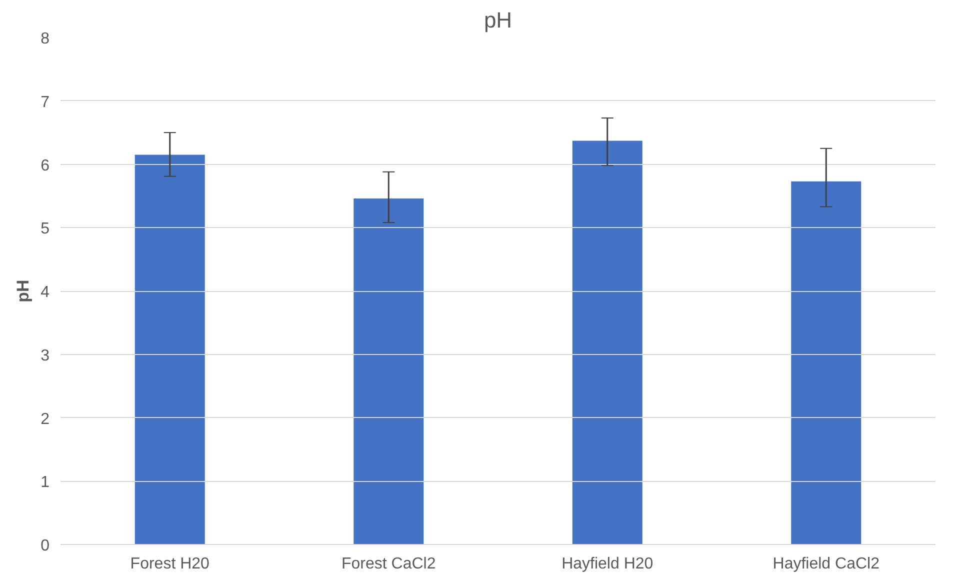  I want to click on y-tick-label: 8, so click(45, 39).